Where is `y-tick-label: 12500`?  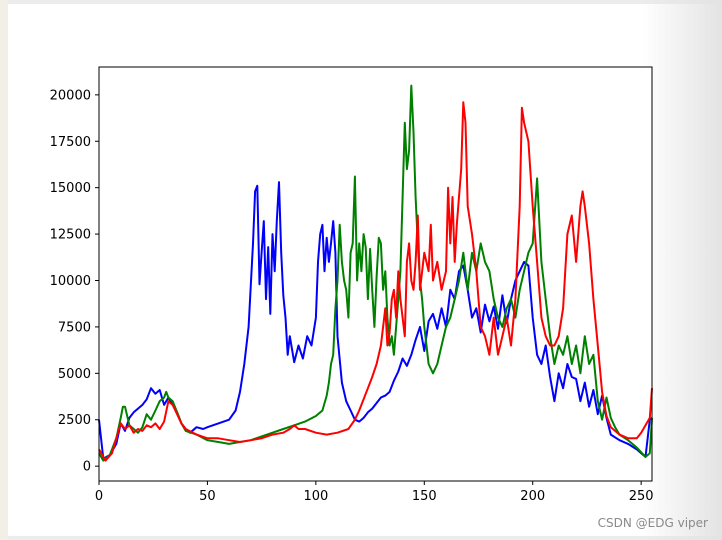 y-tick-label: 12500 is located at coordinates (70, 235).